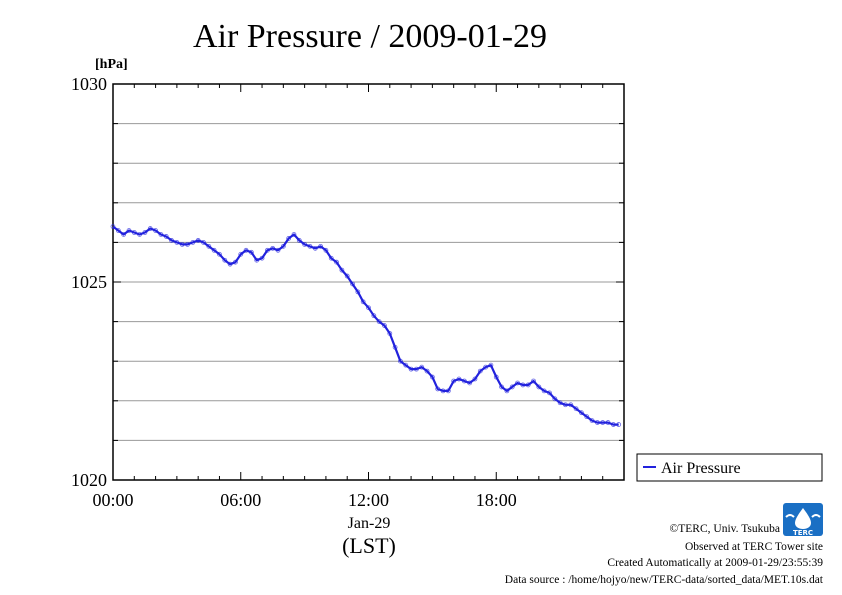 Image resolution: width=842 pixels, height=595 pixels. What do you see at coordinates (369, 523) in the screenshot?
I see `x-axis-date-label: Jan-29` at bounding box center [369, 523].